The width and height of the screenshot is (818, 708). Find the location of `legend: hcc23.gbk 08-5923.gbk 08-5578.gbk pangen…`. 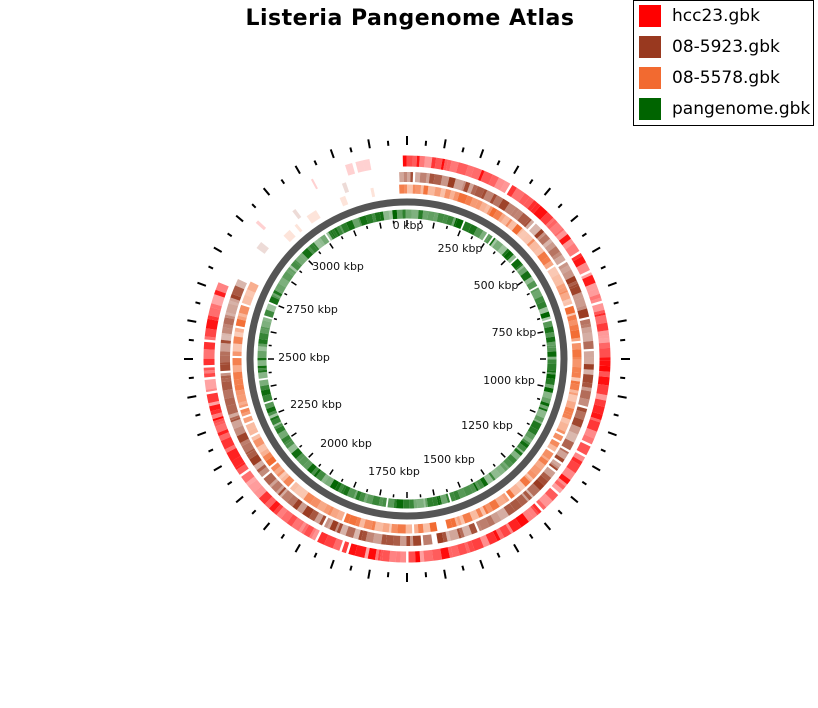

legend: hcc23.gbk 08-5923.gbk 08-5578.gbk pangen… is located at coordinates (723, 63).